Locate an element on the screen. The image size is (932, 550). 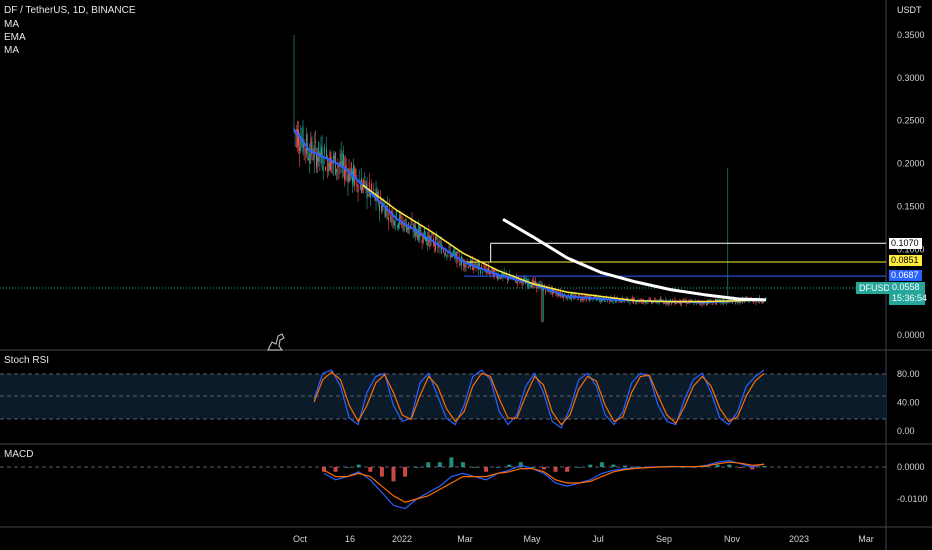
price-axis-label: 0.3500 is located at coordinates (911, 35).